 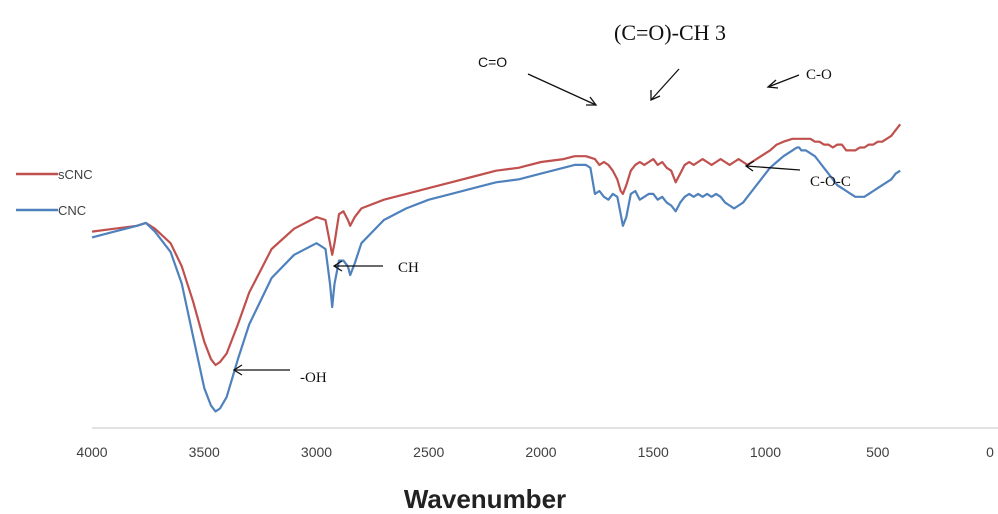 What do you see at coordinates (783, 81) in the screenshot?
I see `arrow-c-o` at bounding box center [783, 81].